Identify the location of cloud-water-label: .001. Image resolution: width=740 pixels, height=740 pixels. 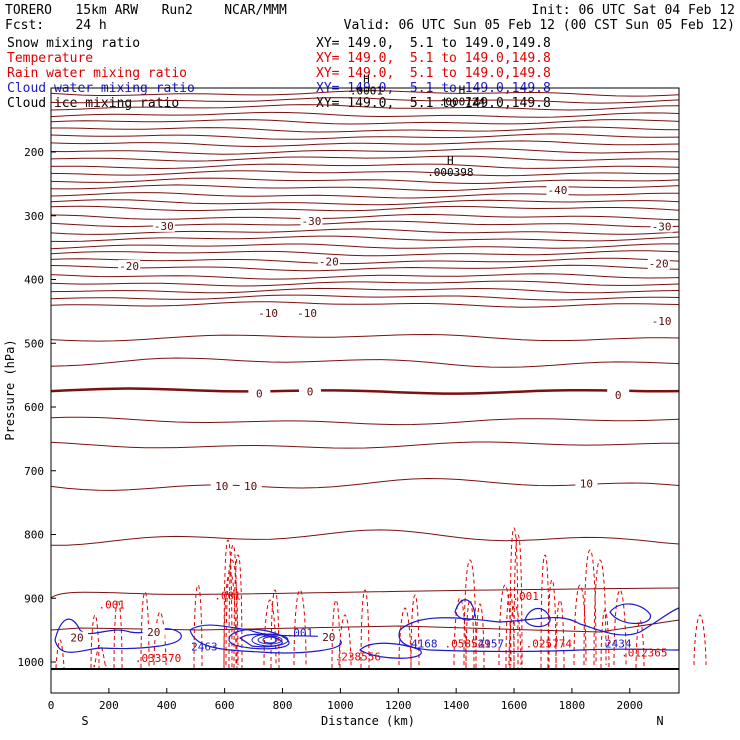
(300, 633).